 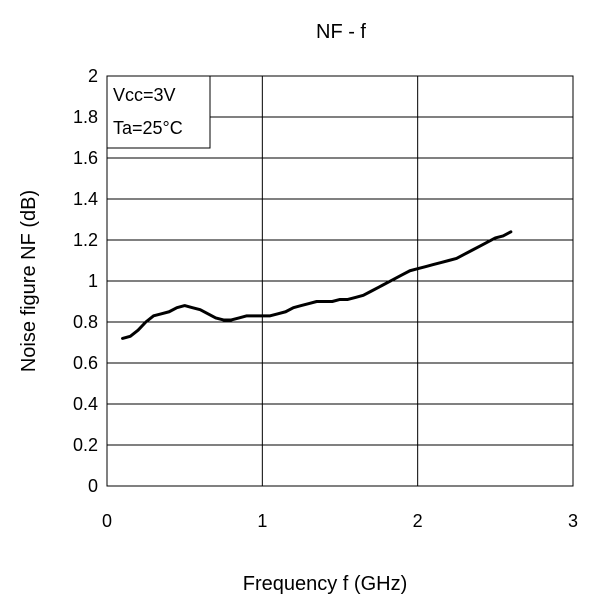 I want to click on x-axis-title: Frequency f (GHz), so click(x=325, y=584).